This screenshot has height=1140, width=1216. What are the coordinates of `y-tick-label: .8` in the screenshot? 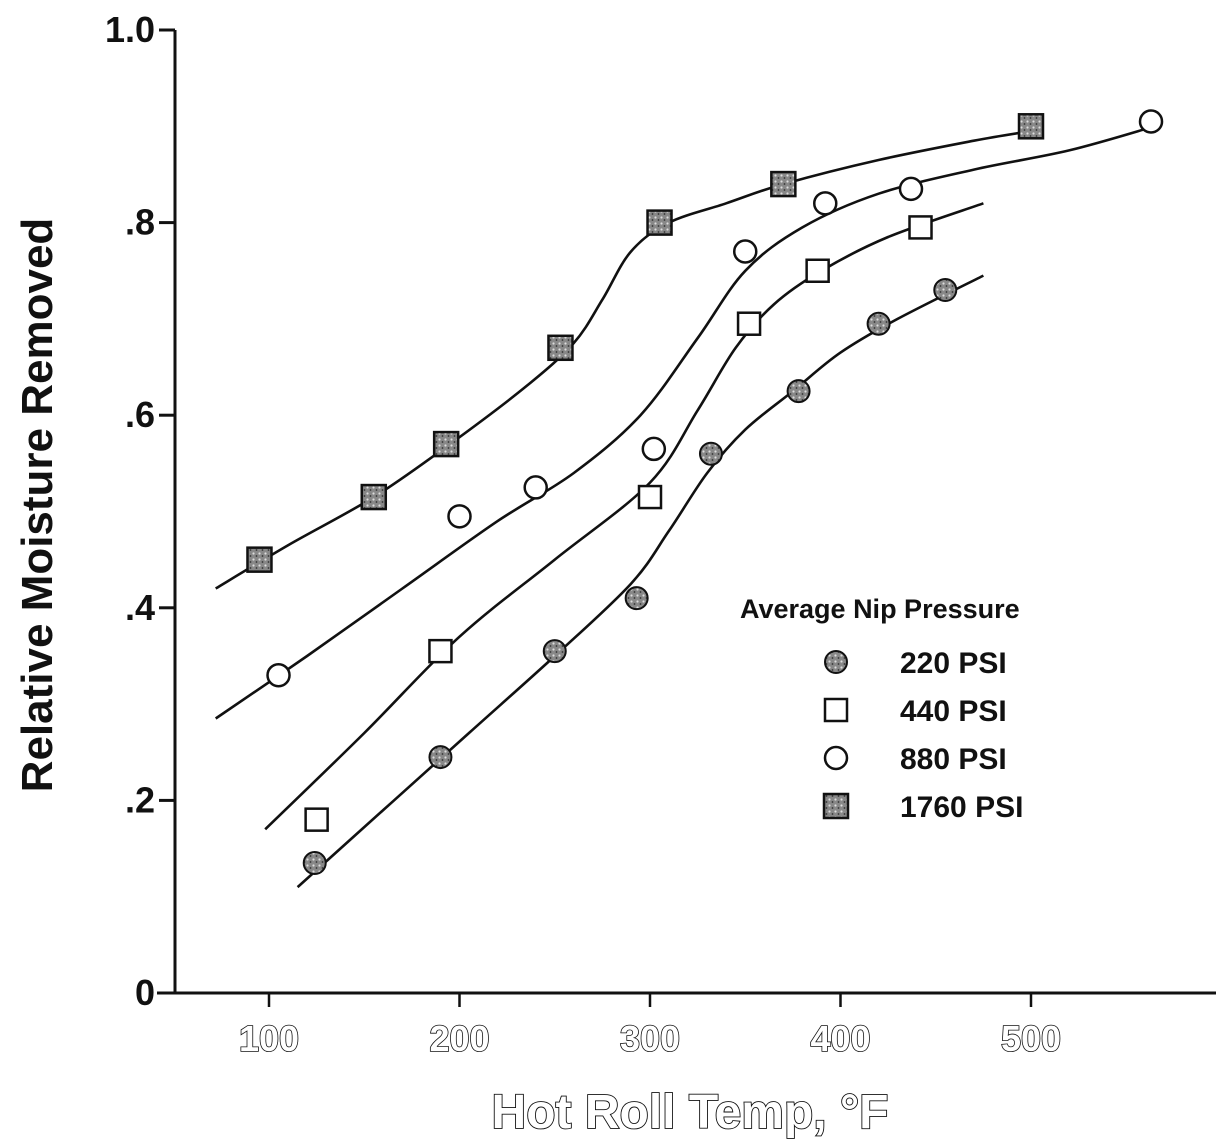 It's located at (140, 222).